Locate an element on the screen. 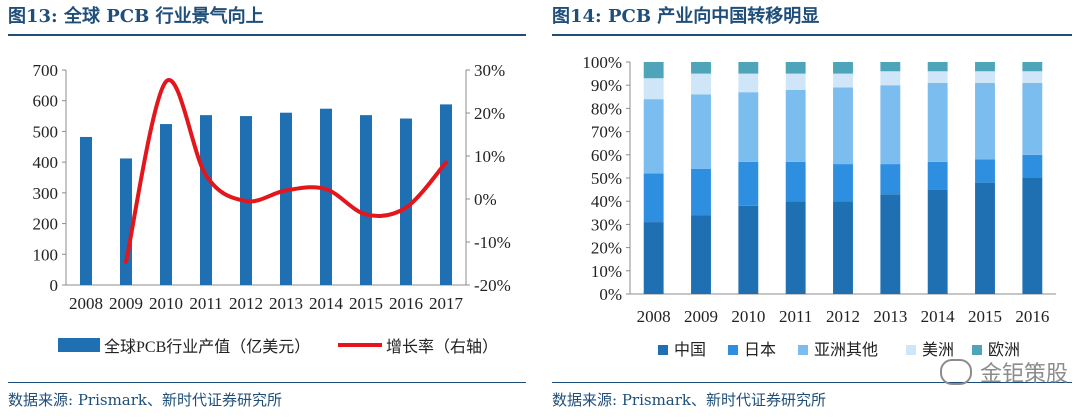 The image size is (1080, 418). y-tick-label-3: 300 is located at coordinates (46, 193).